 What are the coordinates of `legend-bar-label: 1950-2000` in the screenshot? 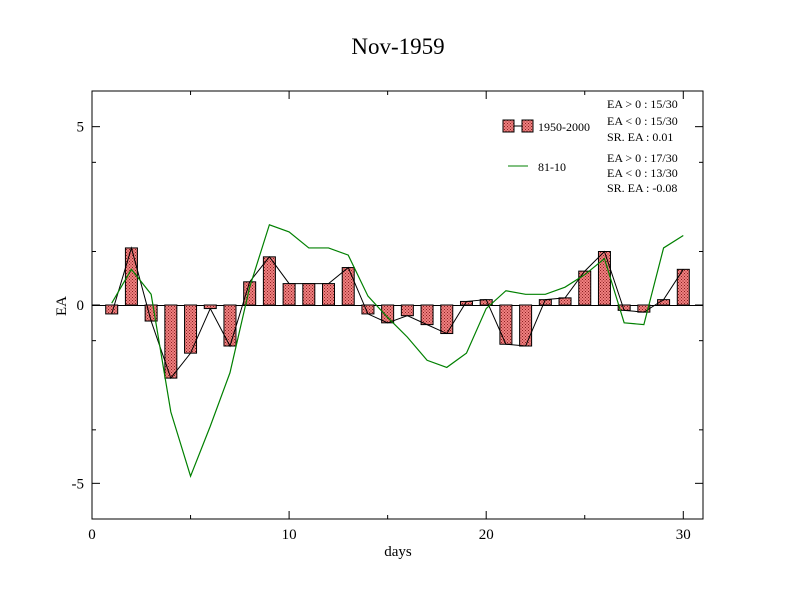 It's located at (564, 127).